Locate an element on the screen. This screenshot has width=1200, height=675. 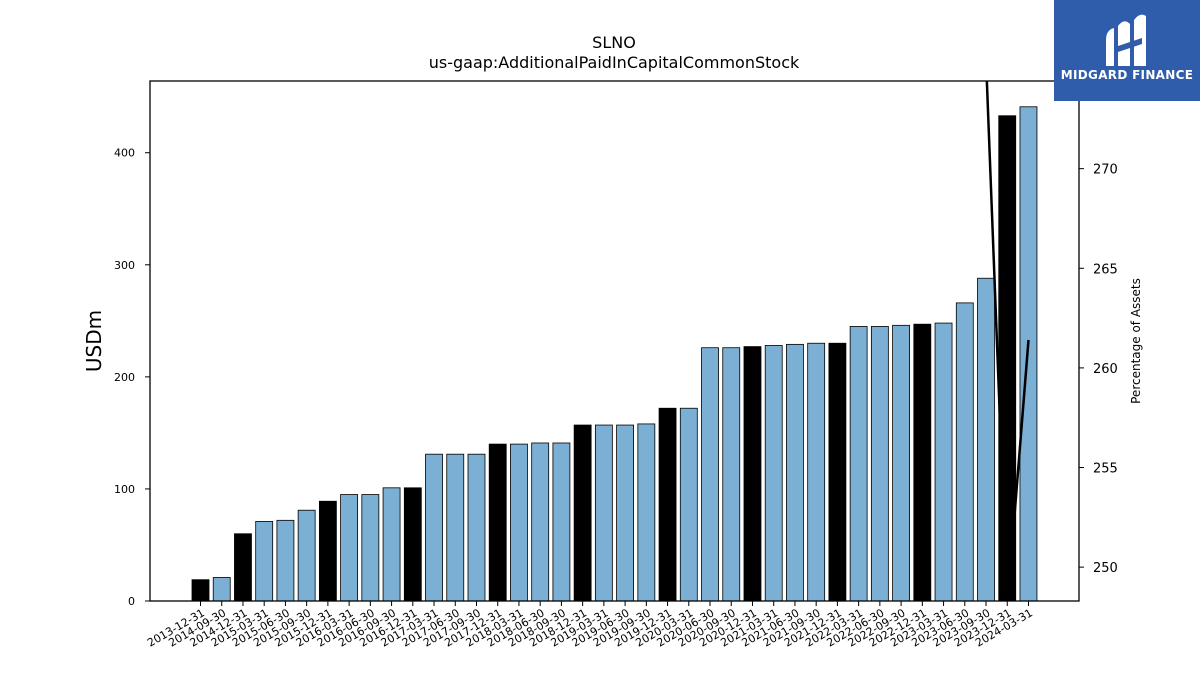
midgard-logo-icon is located at coordinates (1126, 40).